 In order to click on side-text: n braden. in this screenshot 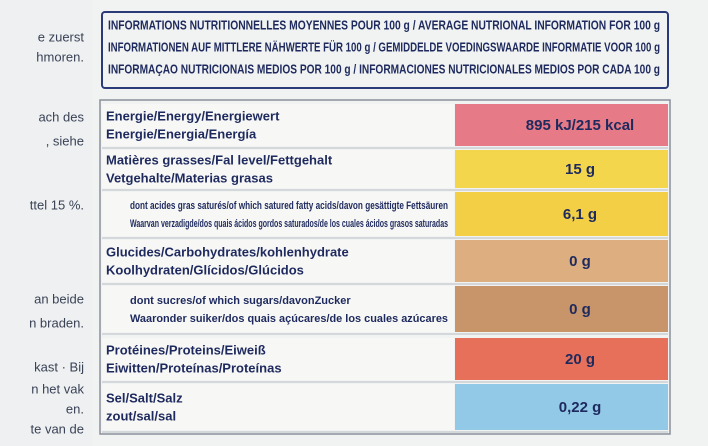, I will do `click(56, 322)`.